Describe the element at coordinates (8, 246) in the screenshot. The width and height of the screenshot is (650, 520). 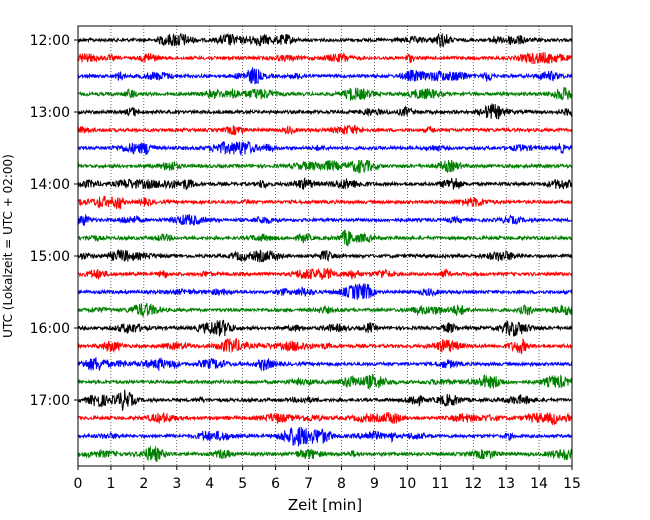
I see `y-axis-label: UTC (Lokalzeit = UTC + 02:00)` at that location.